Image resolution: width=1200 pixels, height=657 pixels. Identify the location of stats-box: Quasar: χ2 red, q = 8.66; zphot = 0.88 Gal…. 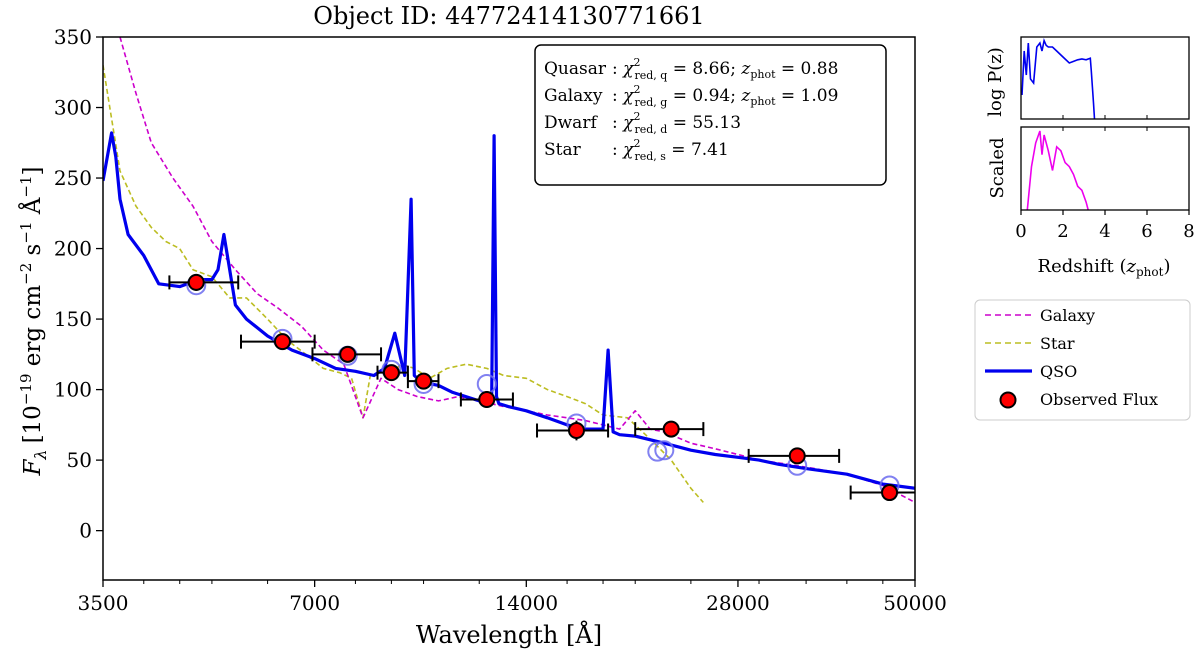
(710, 115).